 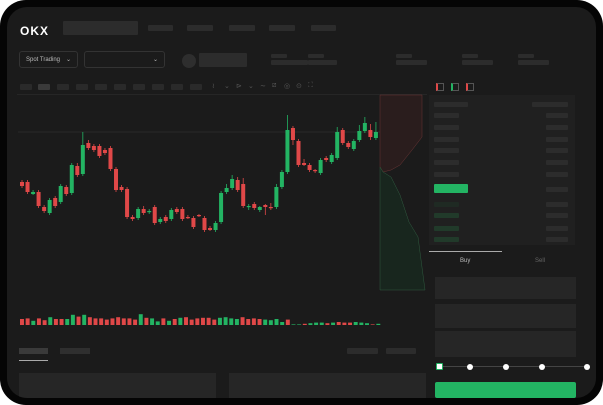 I want to click on spot-trading-dropdown: Spot Trading ⌄, so click(x=48, y=59).